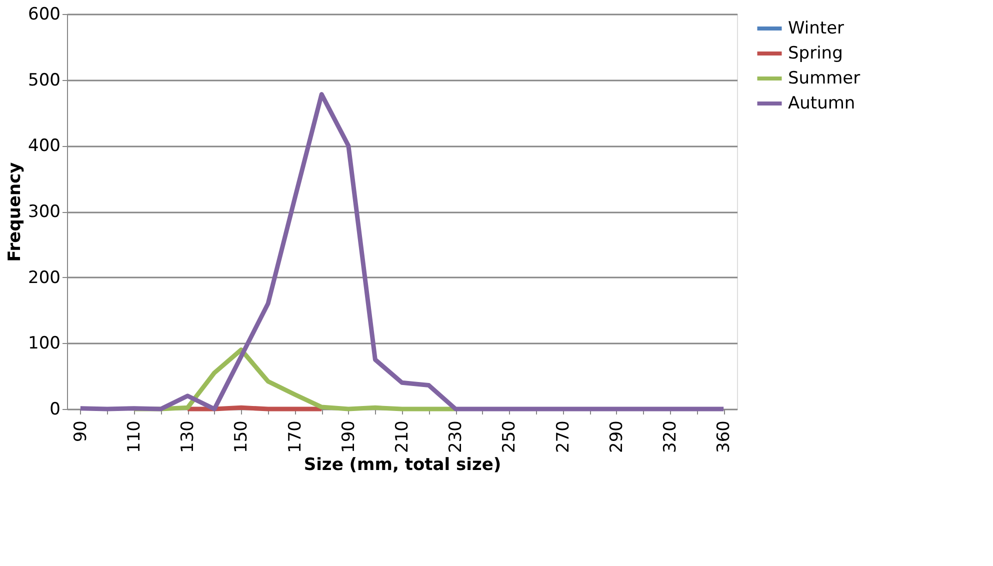  What do you see at coordinates (402, 436) in the screenshot?
I see `x-tick-label: 210` at bounding box center [402, 436].